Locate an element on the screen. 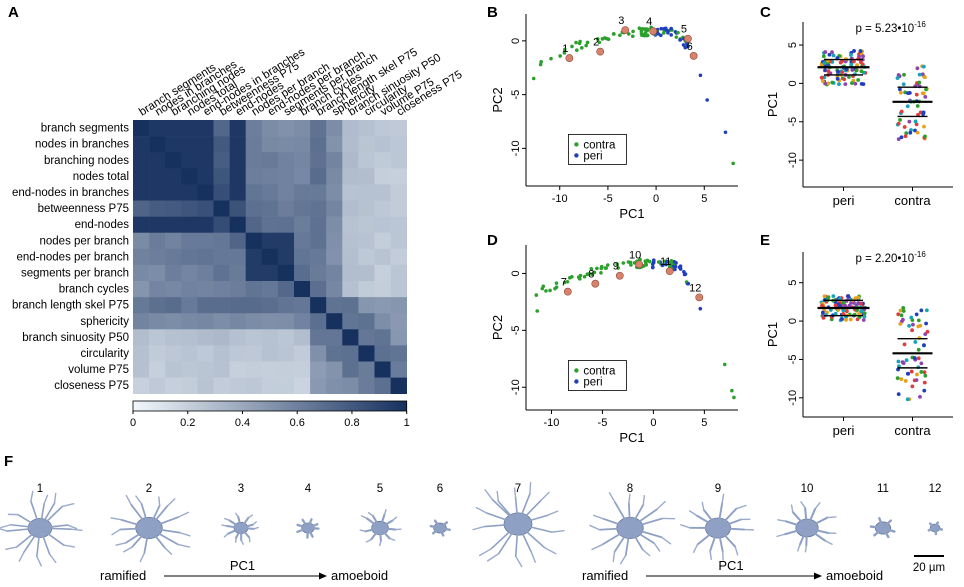  p-value-annotation: p = 2.20•10-16 is located at coordinates (891, 257).